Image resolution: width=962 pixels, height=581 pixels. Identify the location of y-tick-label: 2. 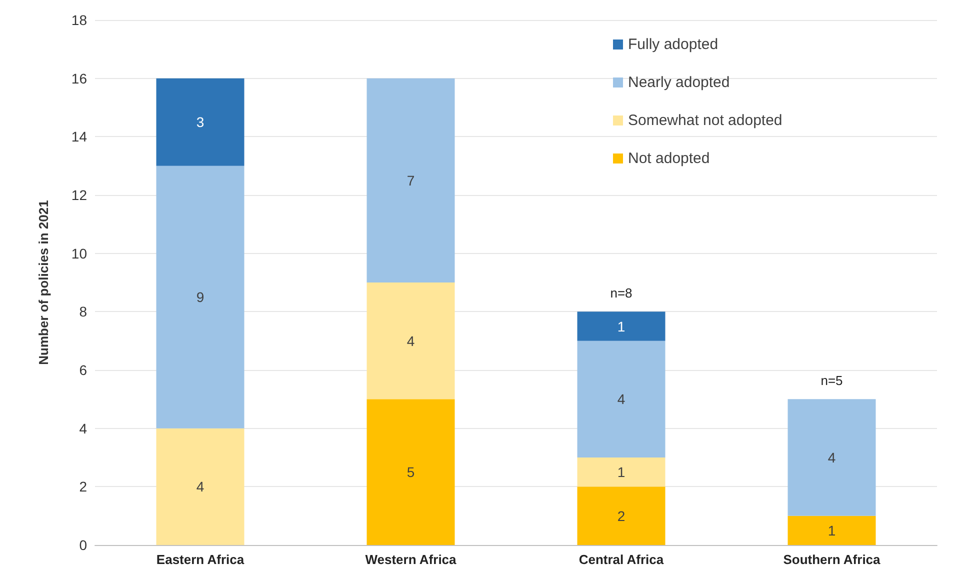
(83, 486).